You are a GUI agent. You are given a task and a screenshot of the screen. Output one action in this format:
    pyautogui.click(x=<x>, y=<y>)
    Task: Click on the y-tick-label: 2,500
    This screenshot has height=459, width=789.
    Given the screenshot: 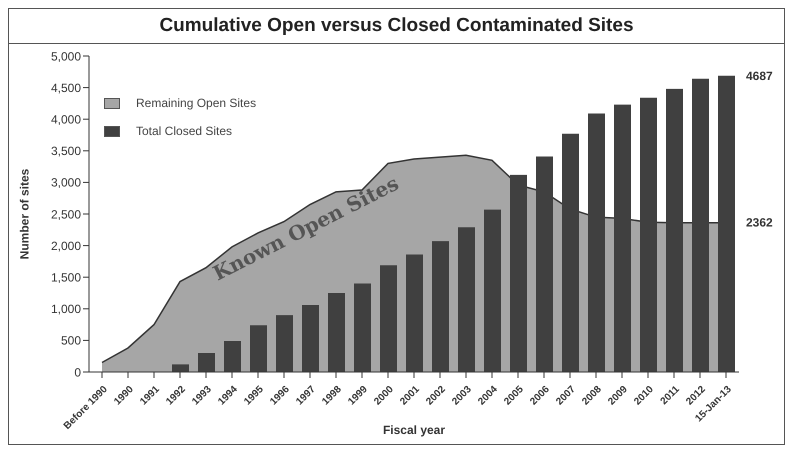 What is the action you would take?
    pyautogui.click(x=66, y=214)
    